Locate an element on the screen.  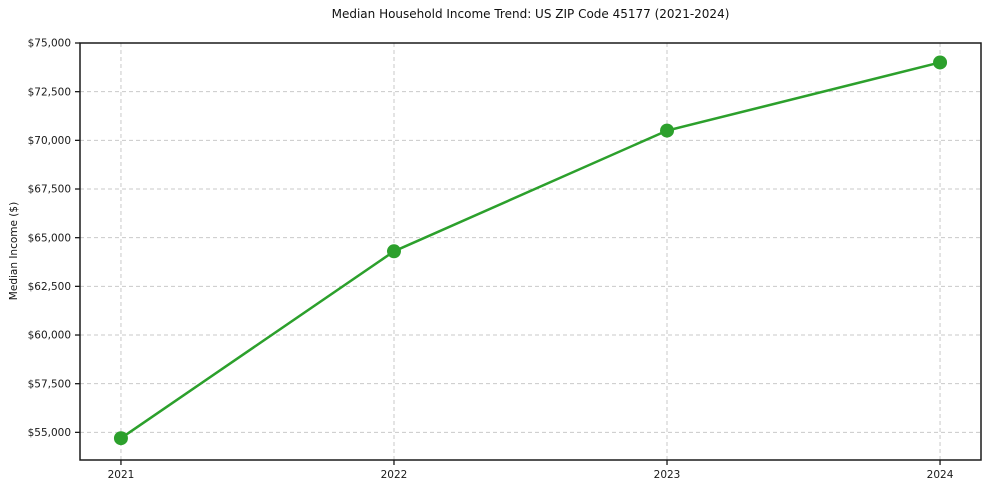
y-tick-label: $75,000 is located at coordinates (49, 44).